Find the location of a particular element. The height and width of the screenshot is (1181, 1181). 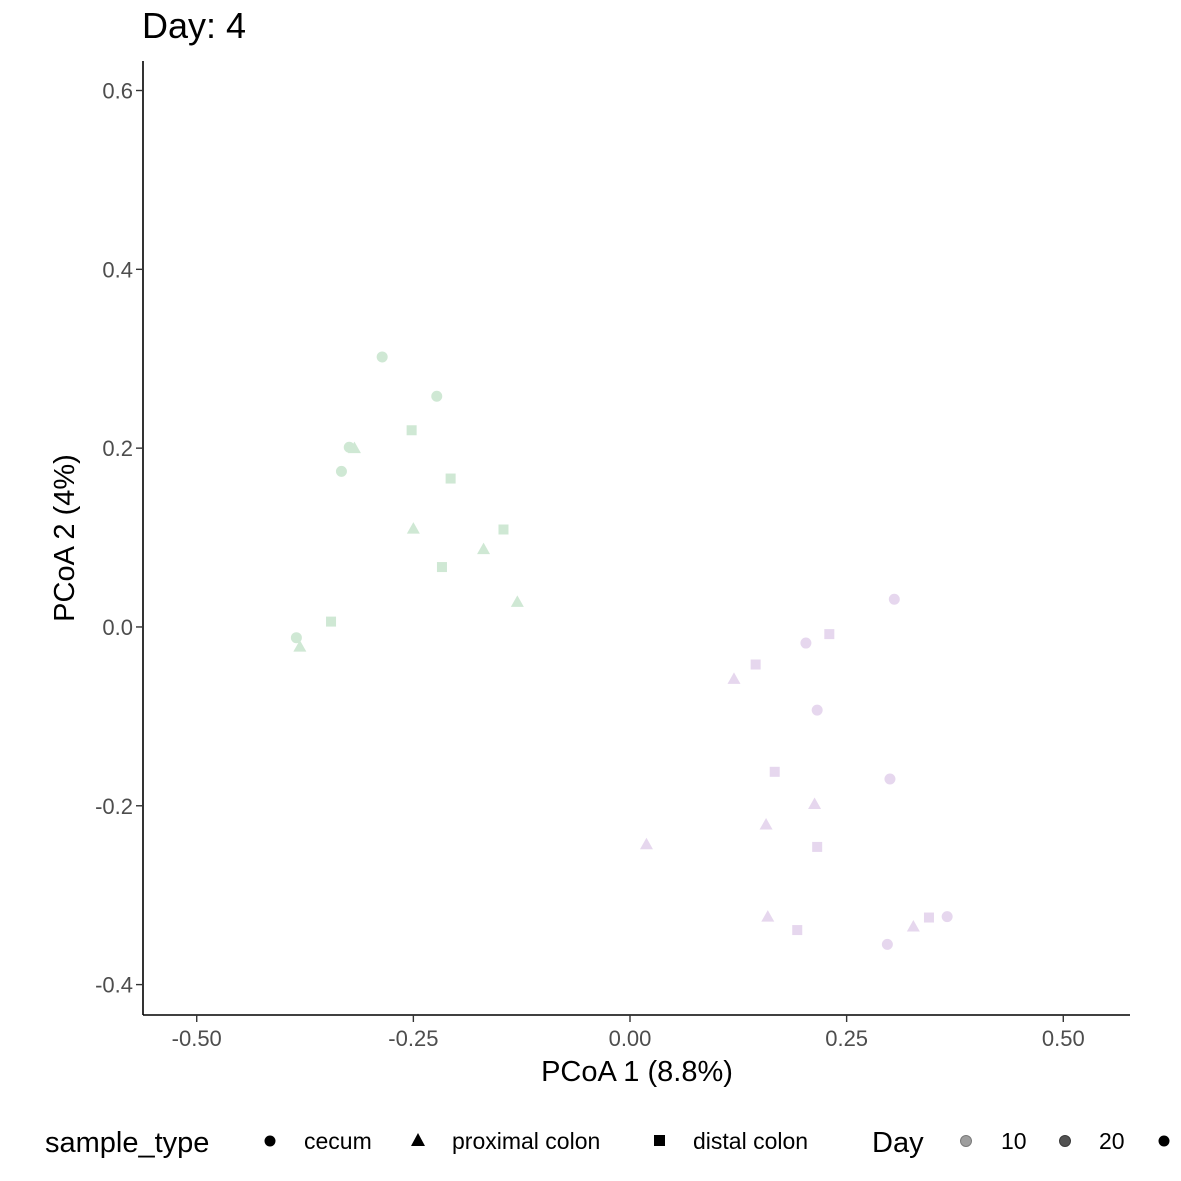

legend-title-day: Day is located at coordinates (898, 1143).